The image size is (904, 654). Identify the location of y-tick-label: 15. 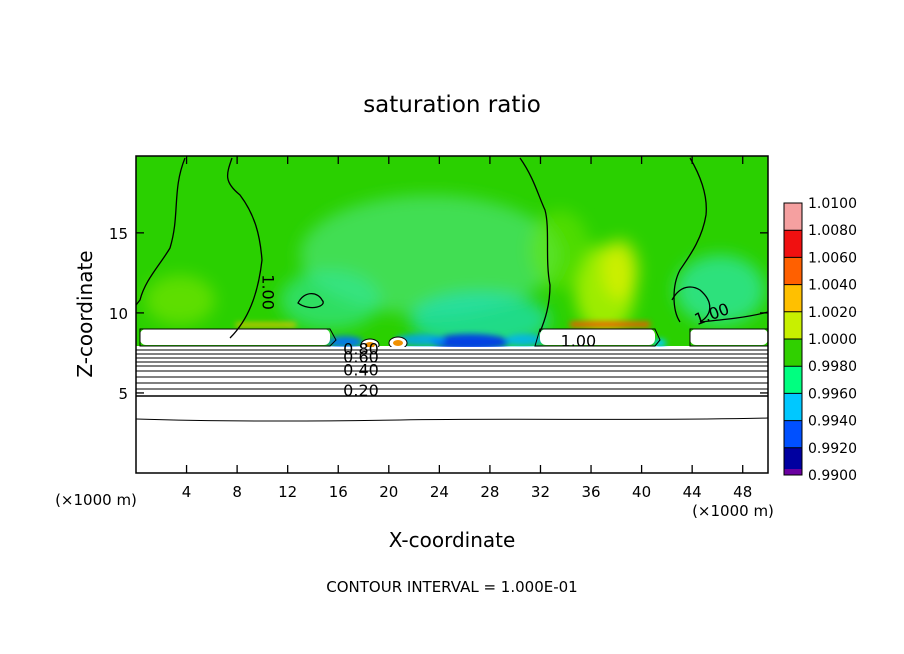
(118, 234).